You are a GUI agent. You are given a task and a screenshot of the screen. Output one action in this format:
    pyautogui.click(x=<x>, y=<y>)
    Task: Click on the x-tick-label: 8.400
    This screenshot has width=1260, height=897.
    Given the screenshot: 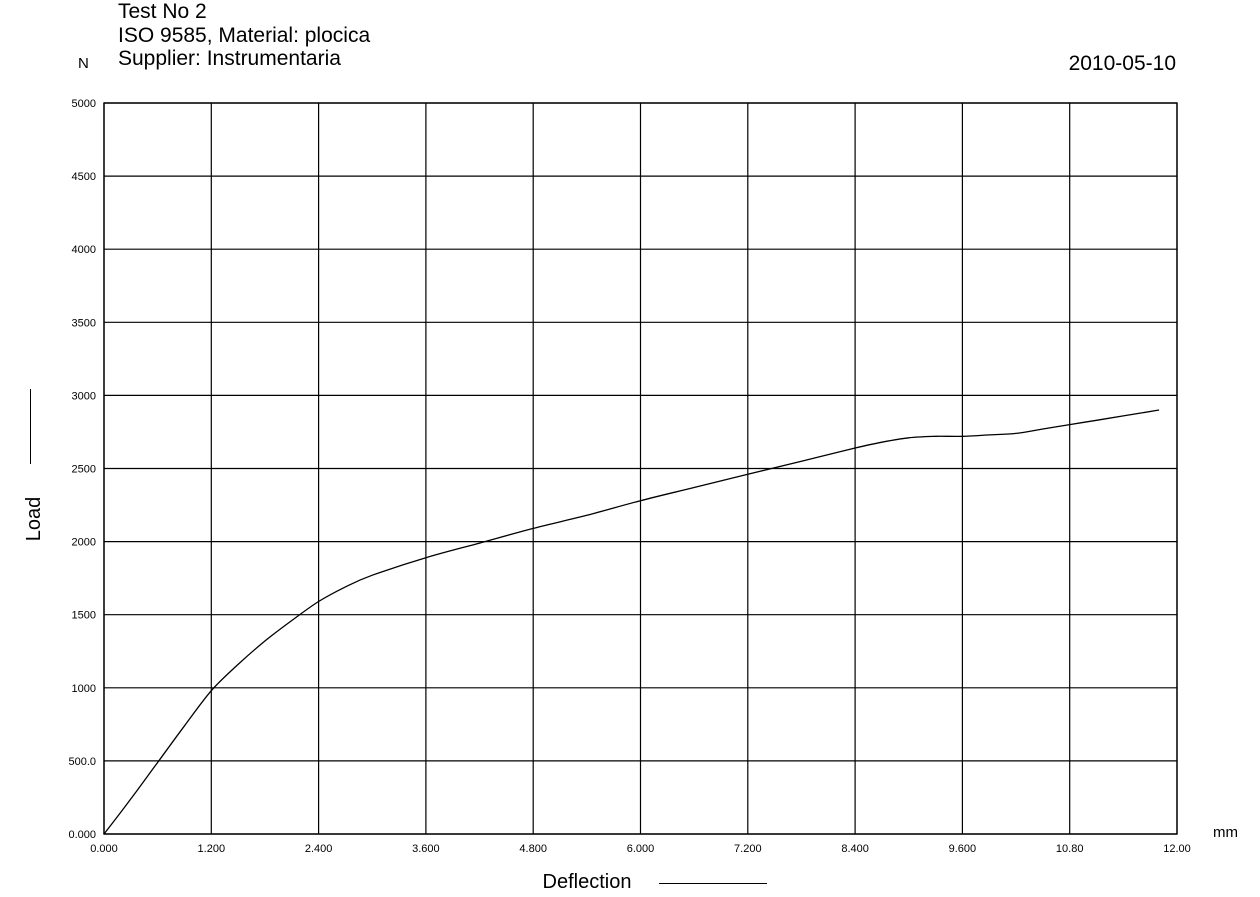 What is the action you would take?
    pyautogui.click(x=855, y=849)
    